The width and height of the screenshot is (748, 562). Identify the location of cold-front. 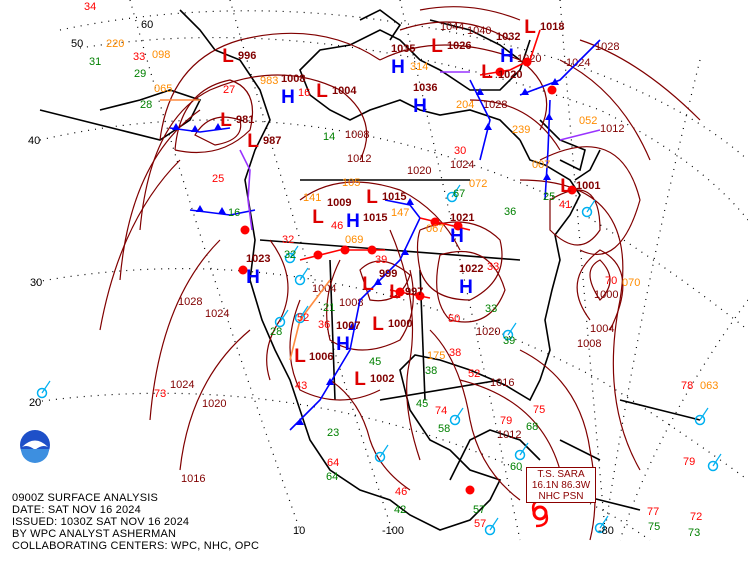
(355, 315).